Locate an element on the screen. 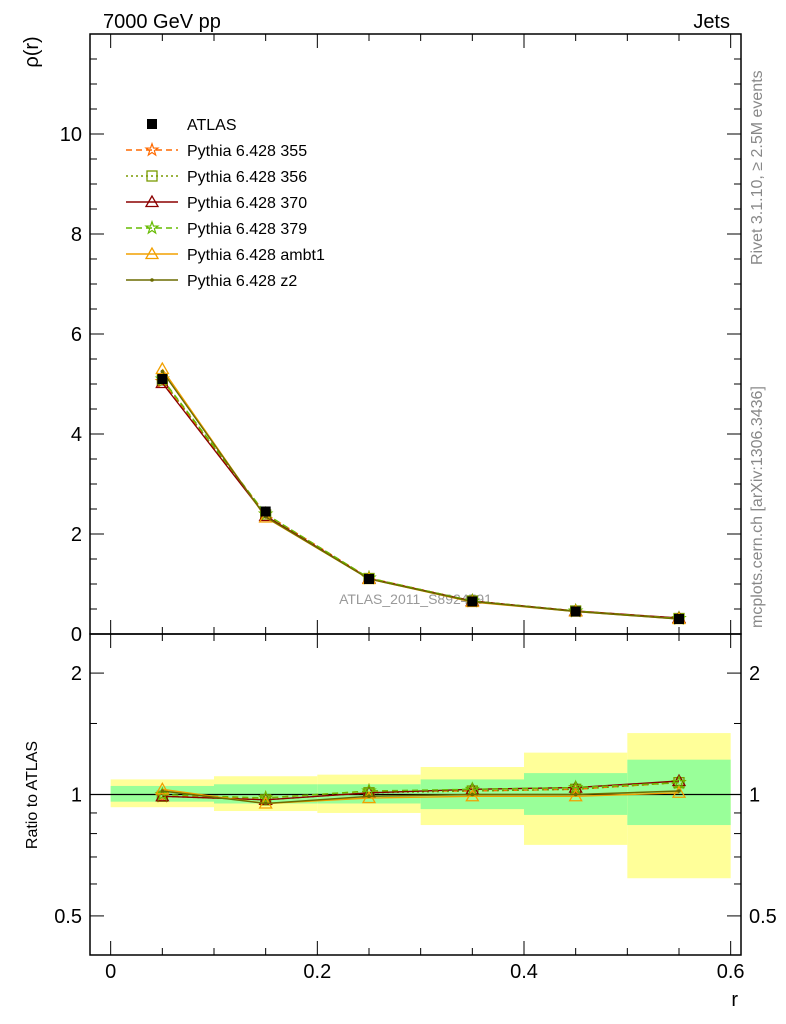 The height and width of the screenshot is (1024, 786). legend-label: Pythia 6.428 ambt1 is located at coordinates (256, 255).